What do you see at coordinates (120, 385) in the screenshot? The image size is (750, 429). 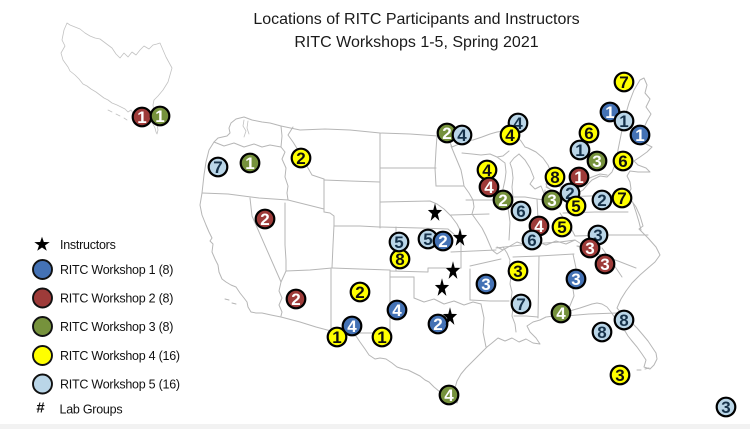 I see `svg-text: RITC Workshop 5 (16)` at bounding box center [120, 385].